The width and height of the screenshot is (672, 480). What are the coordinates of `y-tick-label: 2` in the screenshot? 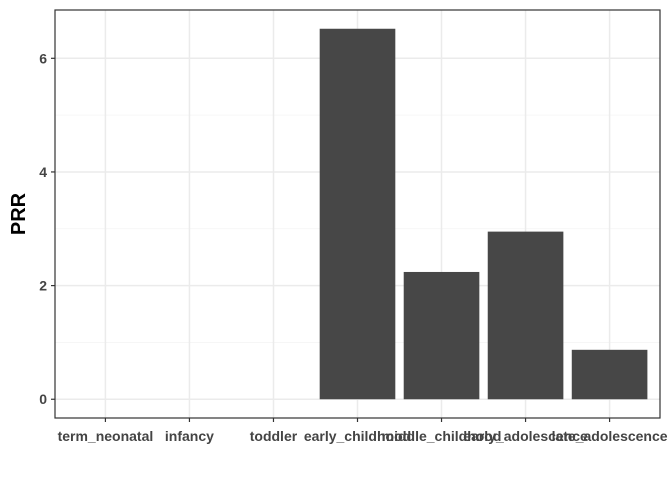 It's located at (43, 286).